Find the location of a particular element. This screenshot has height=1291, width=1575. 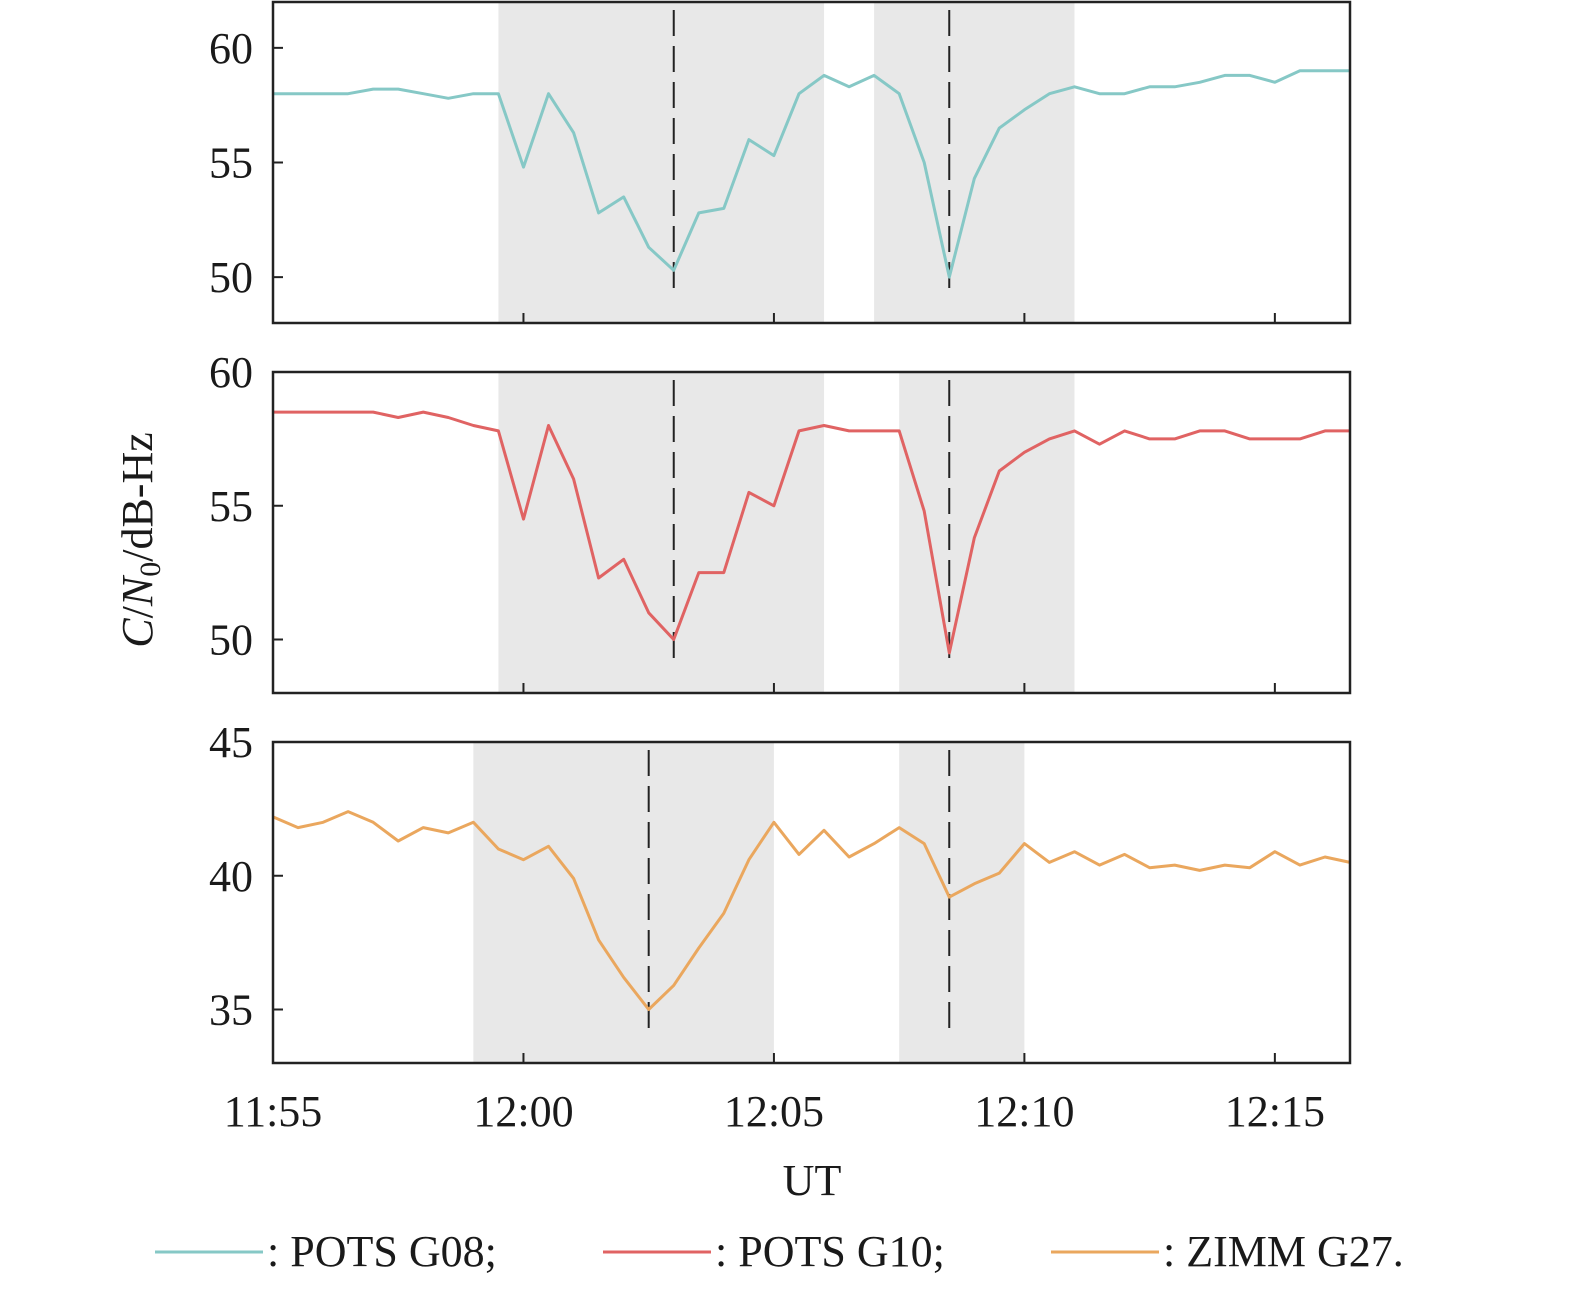

y-tick-label: 45 is located at coordinates (231, 742).